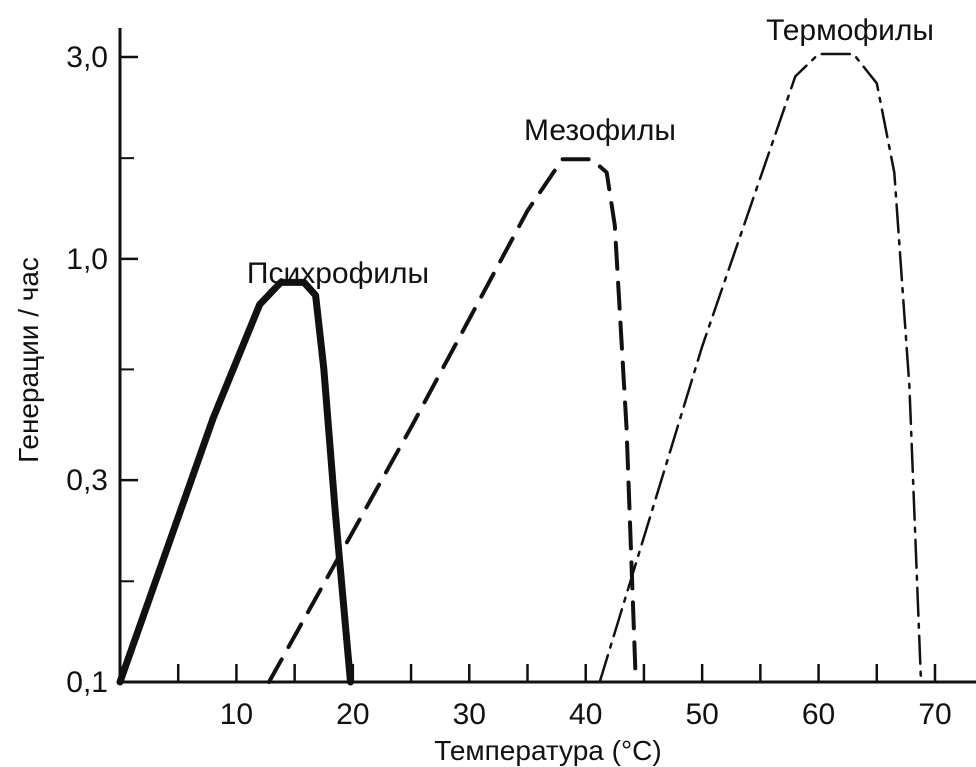 The image size is (976, 767). What do you see at coordinates (585, 714) in the screenshot?
I see `x-tick-label: 40` at bounding box center [585, 714].